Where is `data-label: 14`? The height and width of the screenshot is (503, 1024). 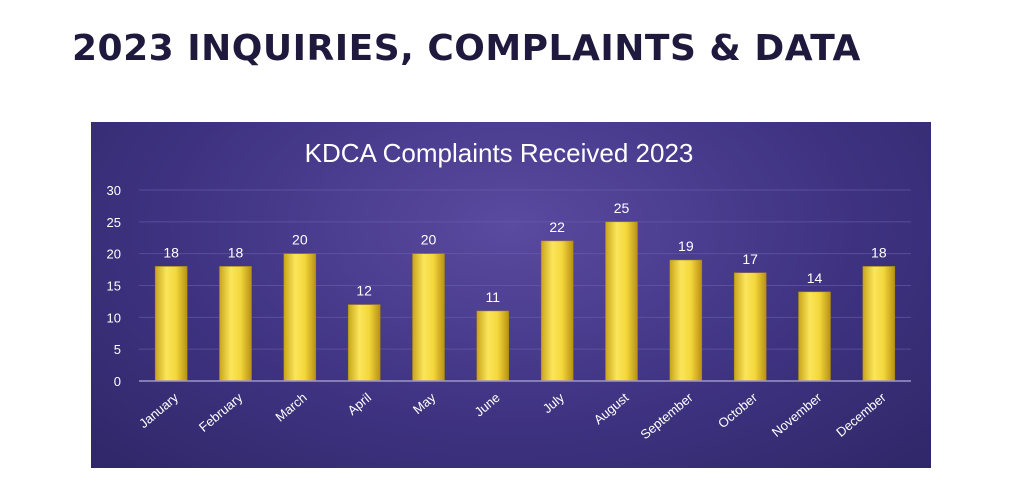
data-label: 14 is located at coordinates (815, 278).